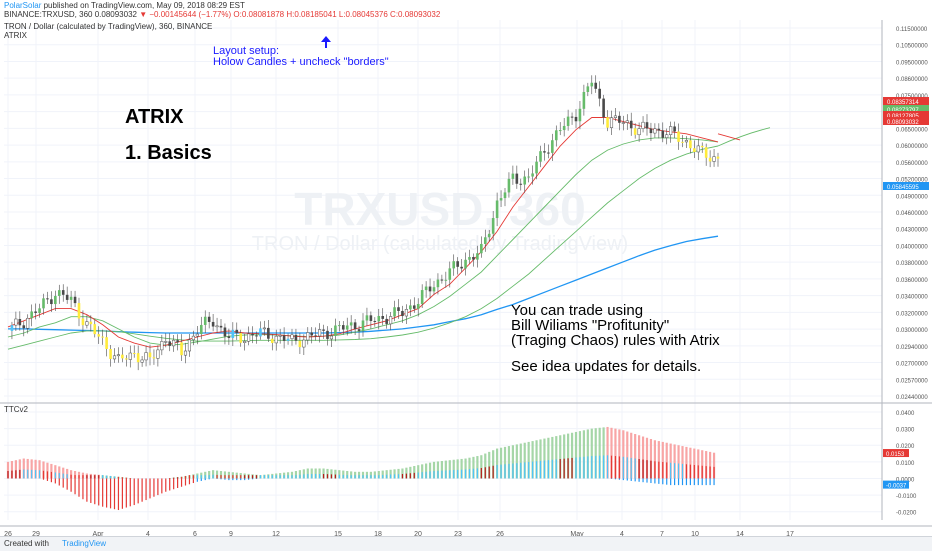 This screenshot has height=551, width=932. What do you see at coordinates (500, 534) in the screenshot?
I see `x-tick-label: 26` at bounding box center [500, 534].